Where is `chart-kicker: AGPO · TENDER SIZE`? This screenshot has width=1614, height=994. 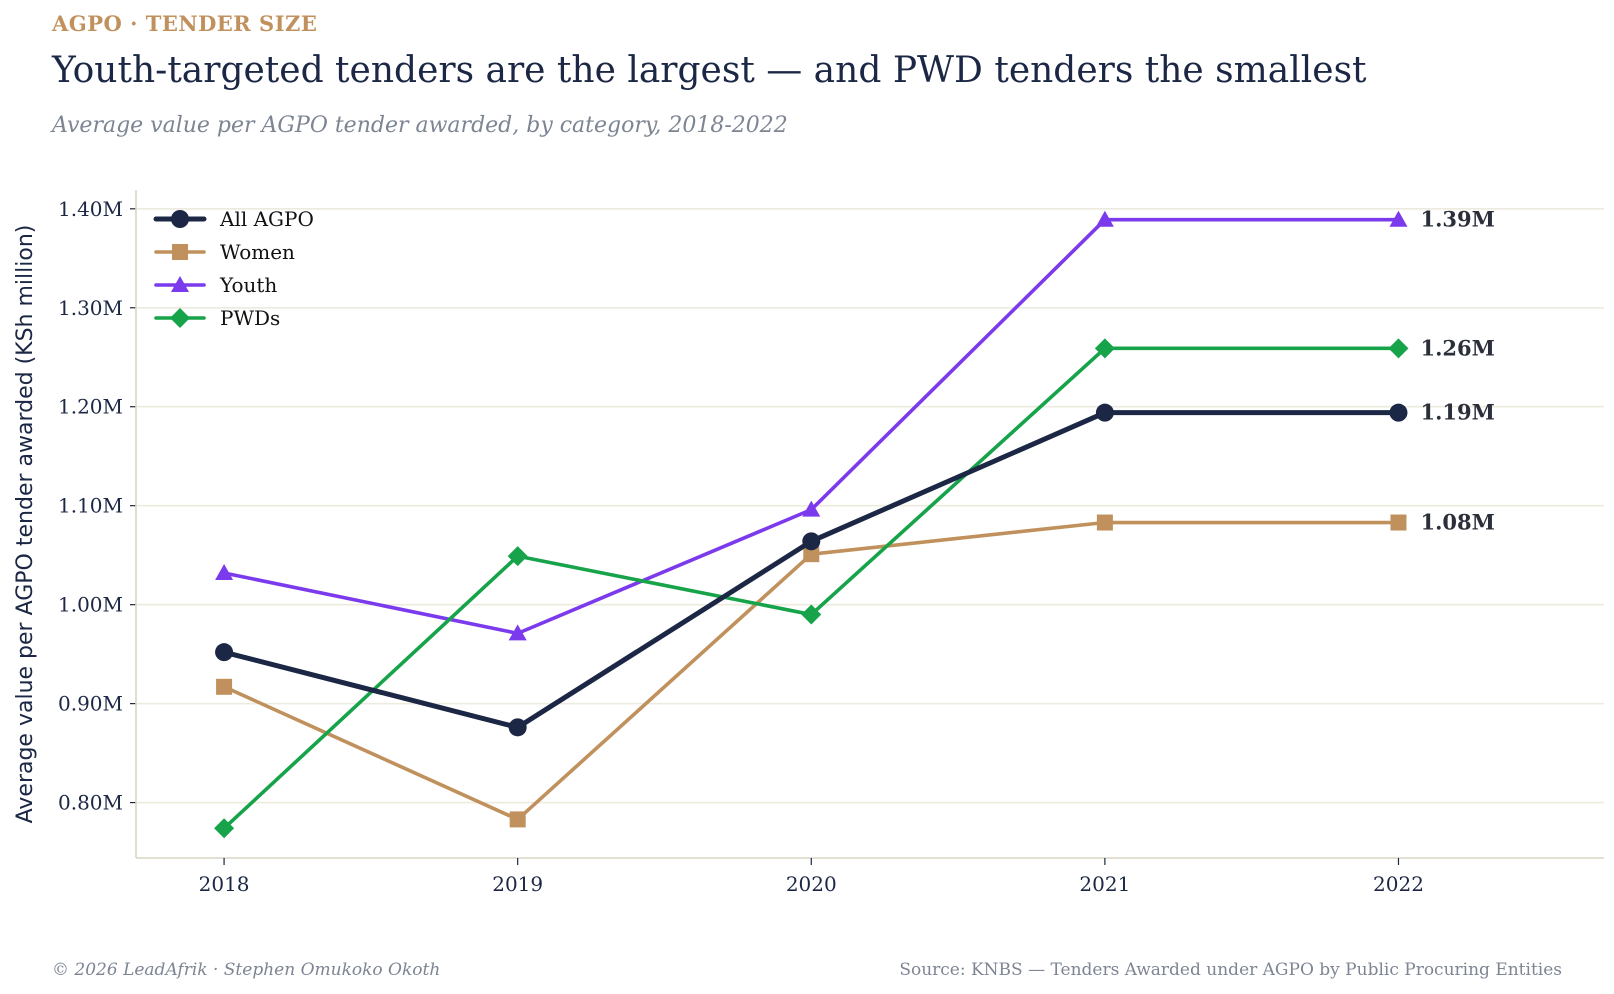 chart-kicker: AGPO · TENDER SIZE is located at coordinates (185, 23).